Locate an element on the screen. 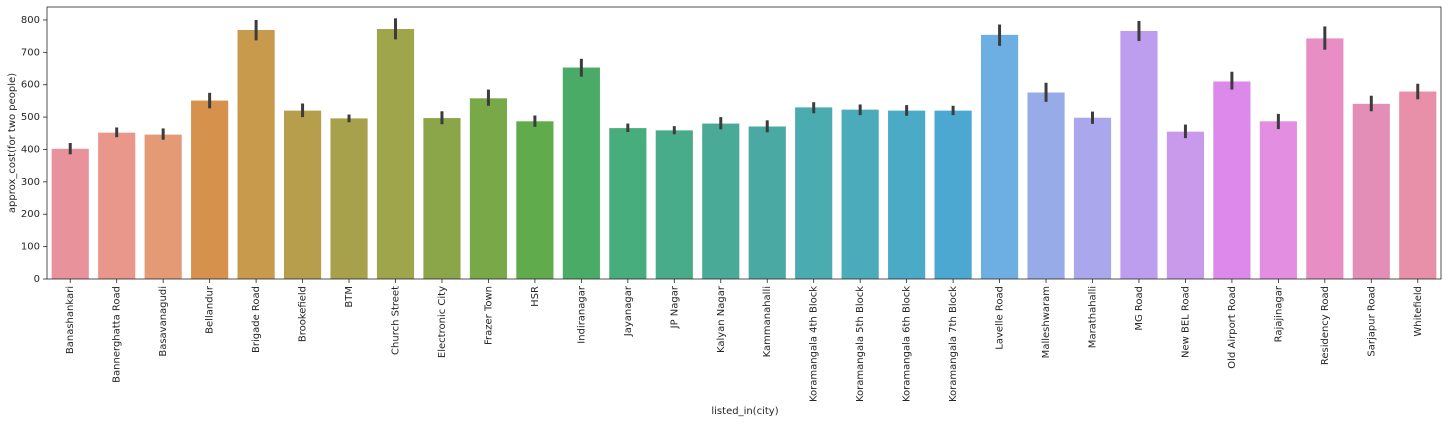 Image resolution: width=1450 pixels, height=424 pixels. x-tick-label: BTM is located at coordinates (349, 297).